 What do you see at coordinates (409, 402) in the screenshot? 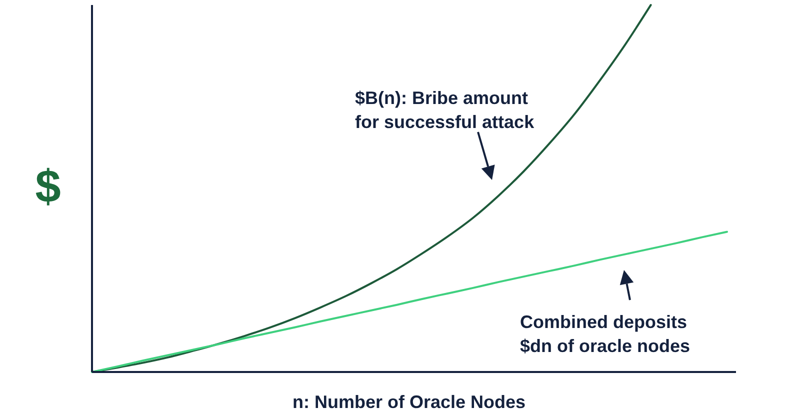
I see `x-axis-title: n: Number of Oracle Nodes` at bounding box center [409, 402].